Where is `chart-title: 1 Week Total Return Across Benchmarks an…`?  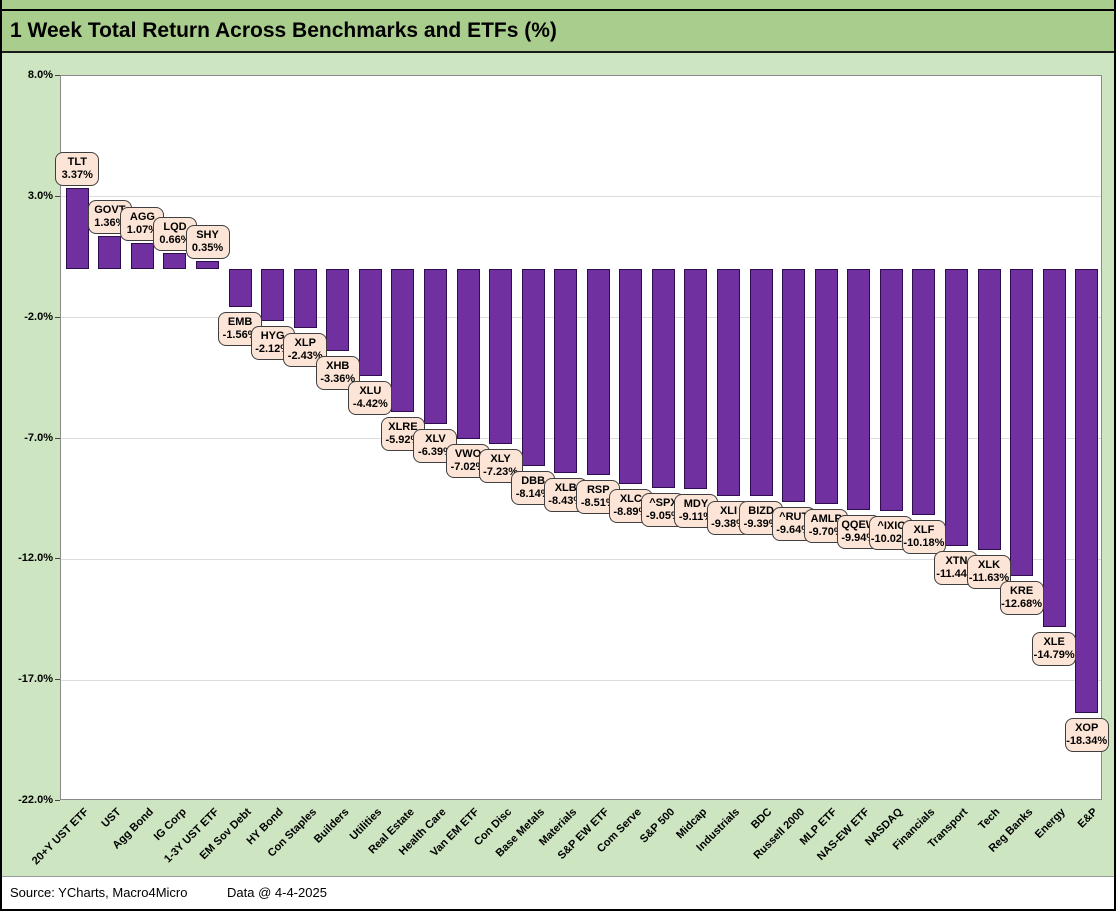 chart-title: 1 Week Total Return Across Benchmarks an… is located at coordinates (283, 30).